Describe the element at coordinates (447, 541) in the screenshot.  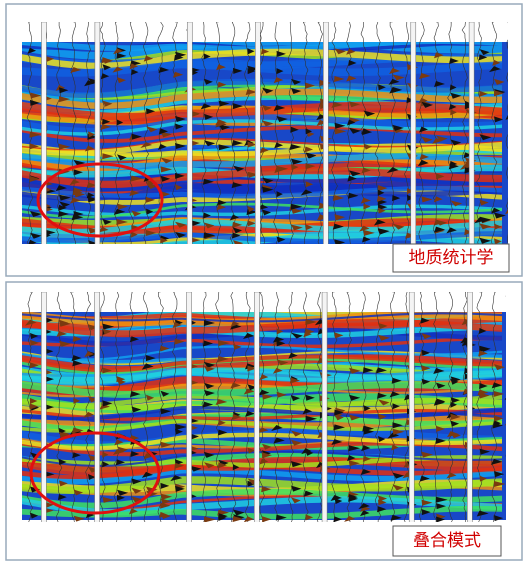
I see `panel-label: 叠合模式` at that location.